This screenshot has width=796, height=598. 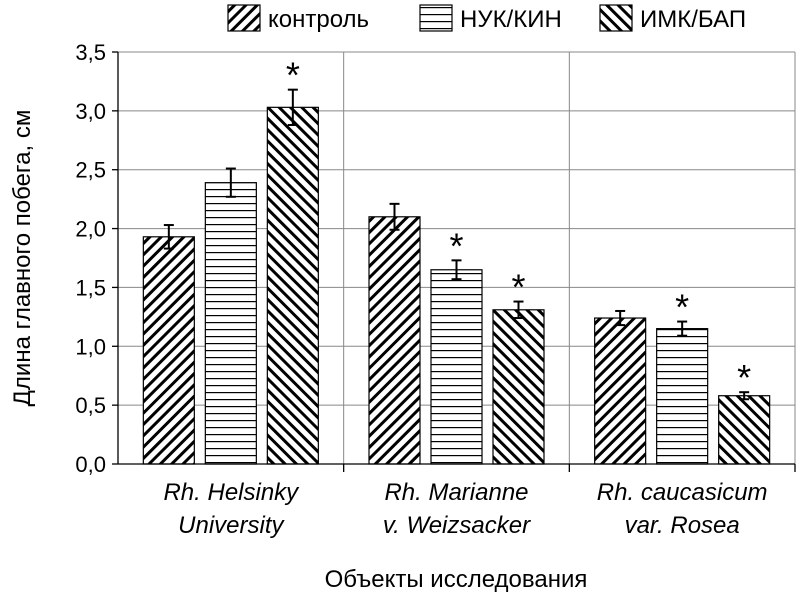 What do you see at coordinates (90, 346) in the screenshot?
I see `y-tick-label: 1,0` at bounding box center [90, 346].